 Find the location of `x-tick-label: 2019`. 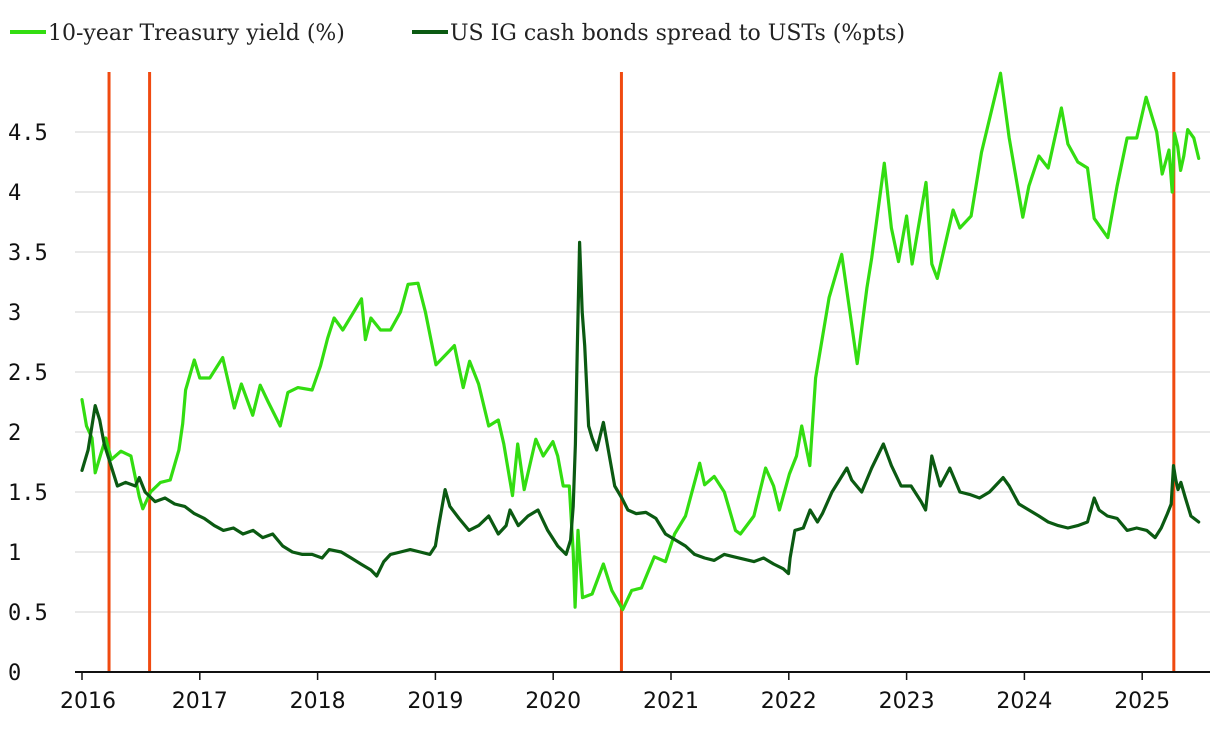

x-tick-label: 2019 is located at coordinates (435, 701).